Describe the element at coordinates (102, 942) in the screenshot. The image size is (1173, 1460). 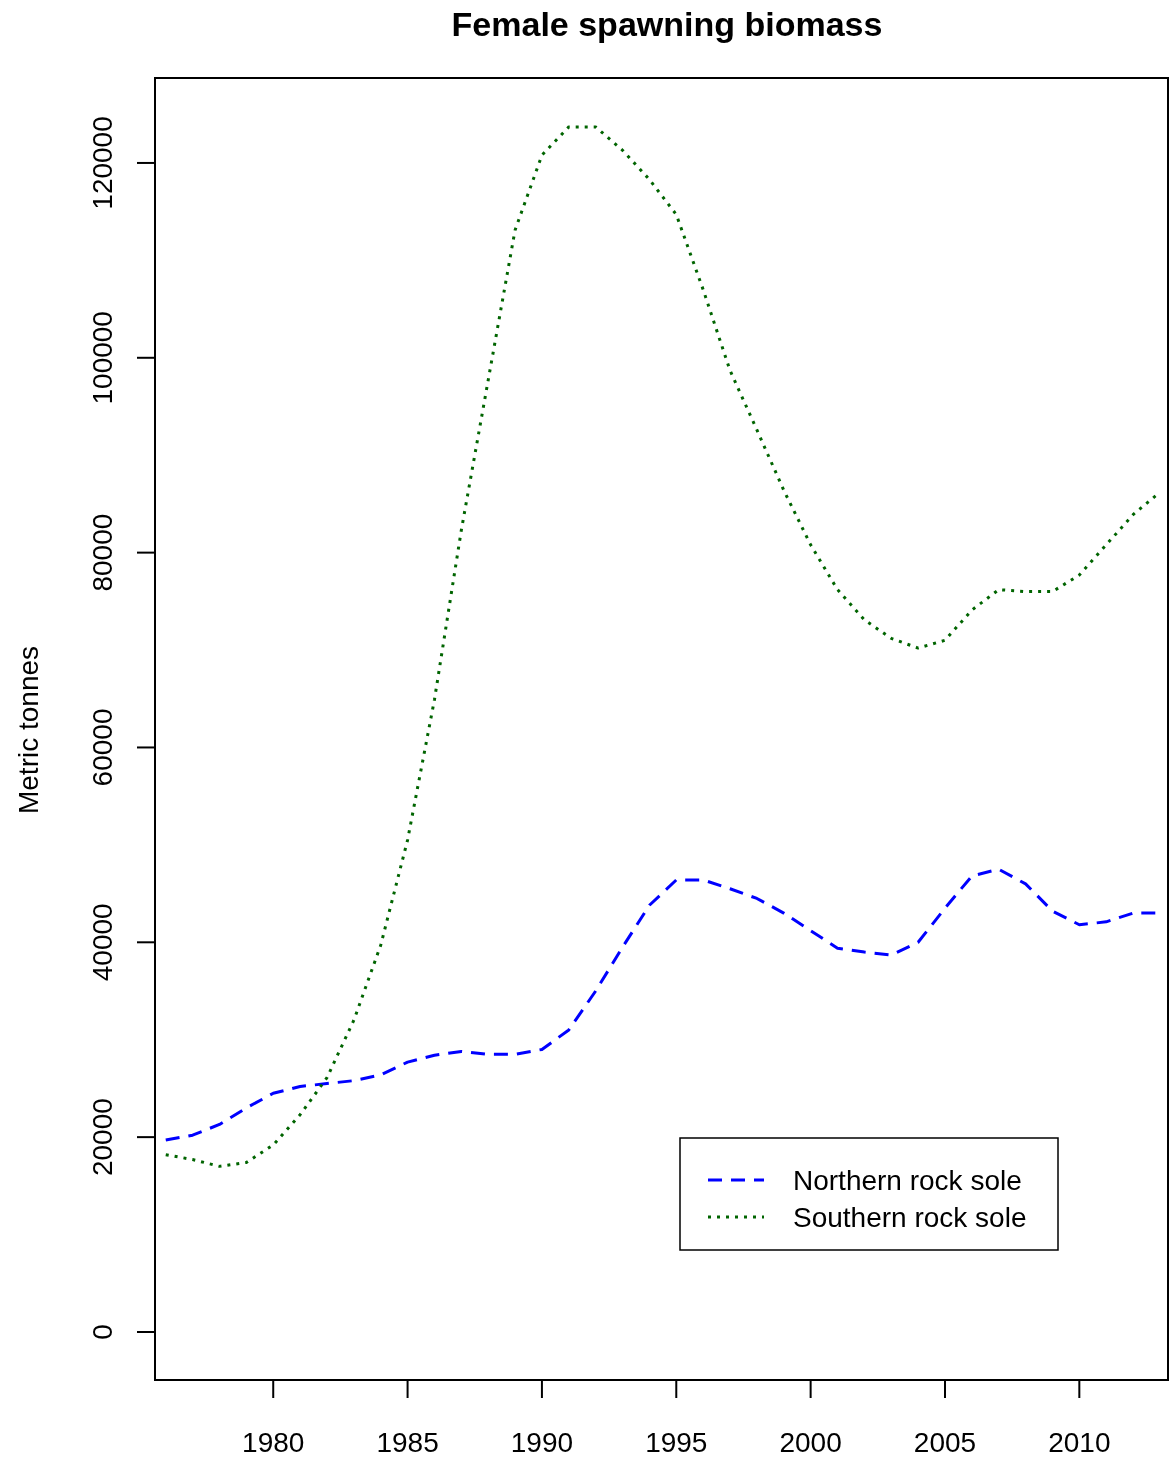
I see `y-tick-label: 40000` at that location.